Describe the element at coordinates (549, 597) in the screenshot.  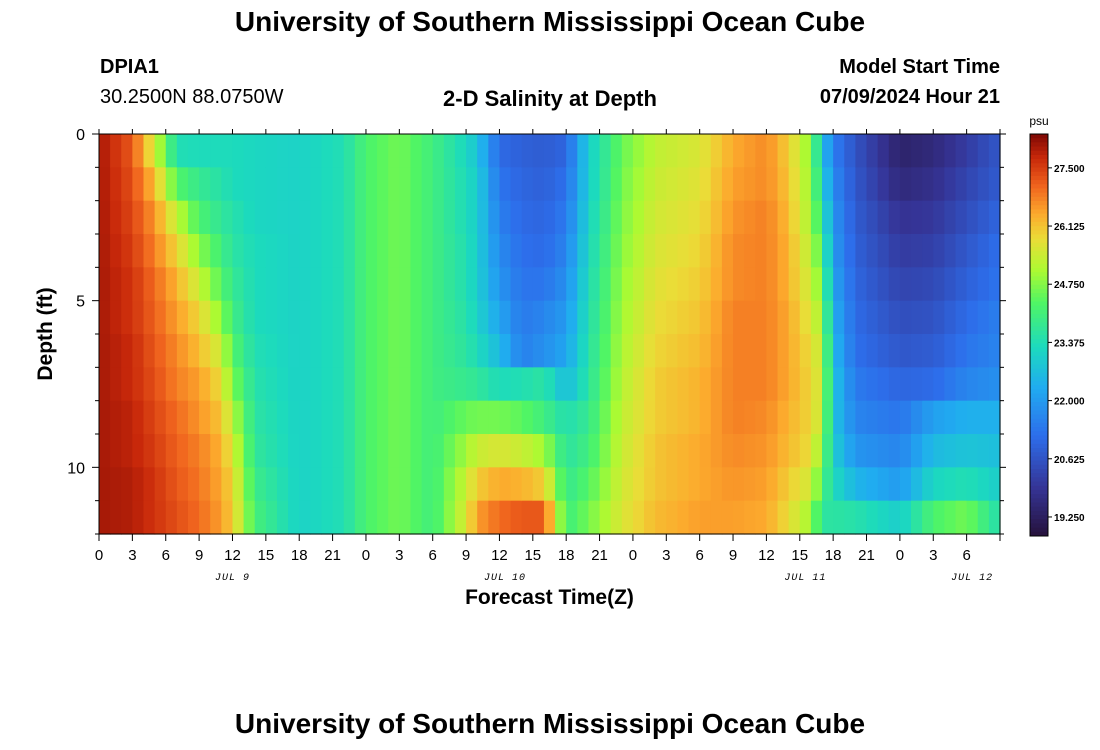
I see `x-axis-title: Forecast Time(Z)` at that location.